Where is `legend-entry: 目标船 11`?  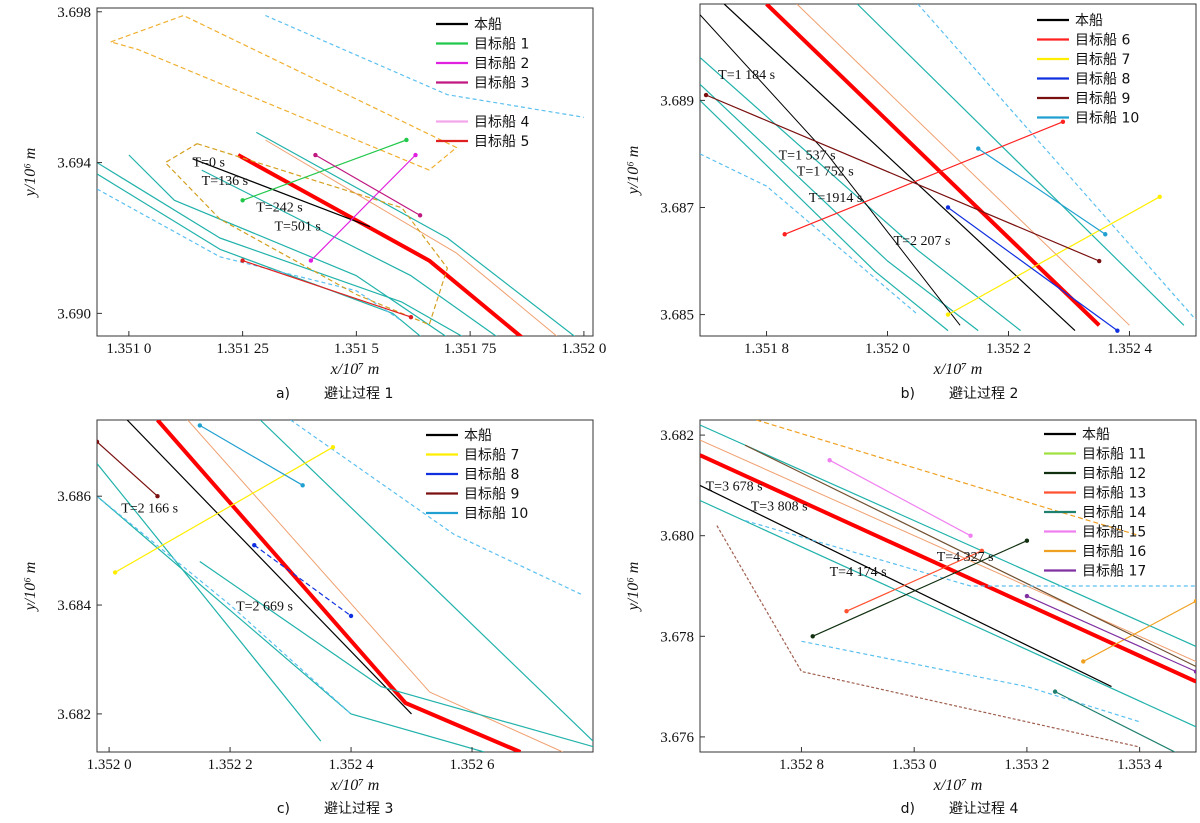
legend-entry: 目标船 11 is located at coordinates (1114, 455).